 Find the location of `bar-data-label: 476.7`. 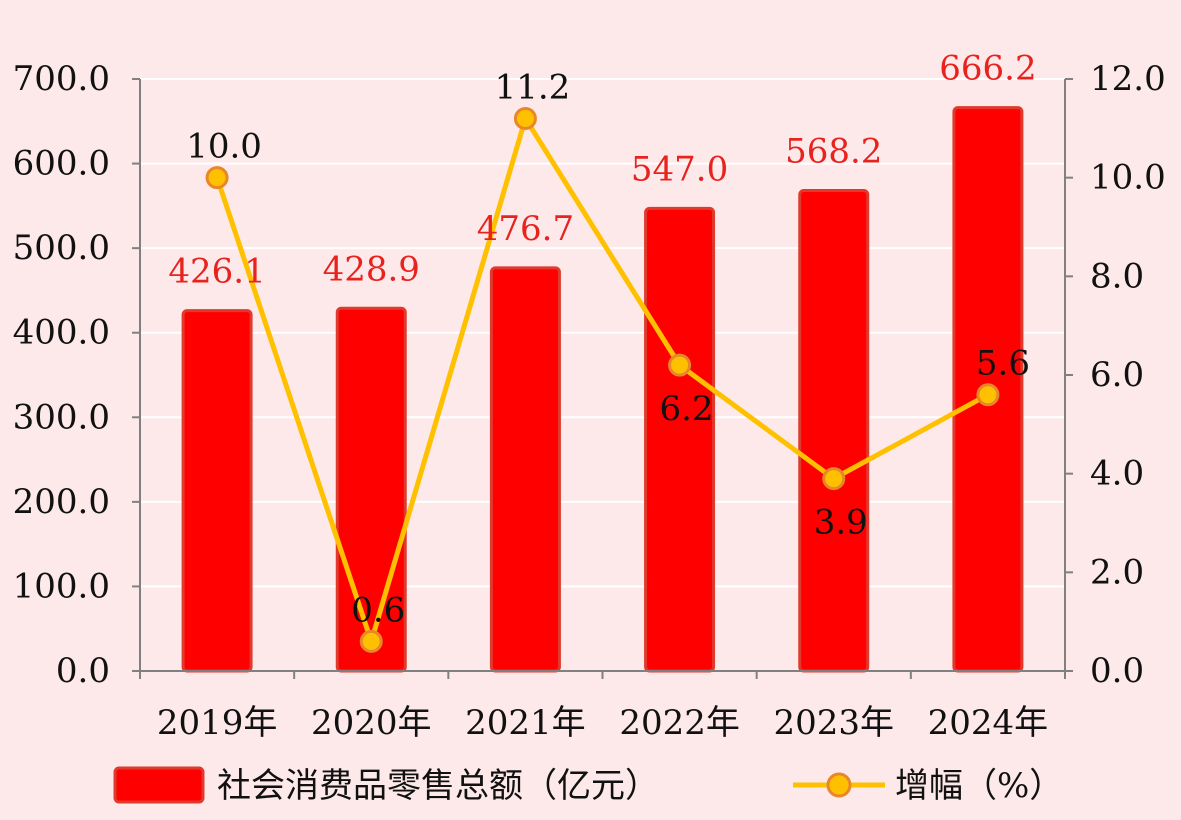

bar-data-label: 476.7 is located at coordinates (525, 229).